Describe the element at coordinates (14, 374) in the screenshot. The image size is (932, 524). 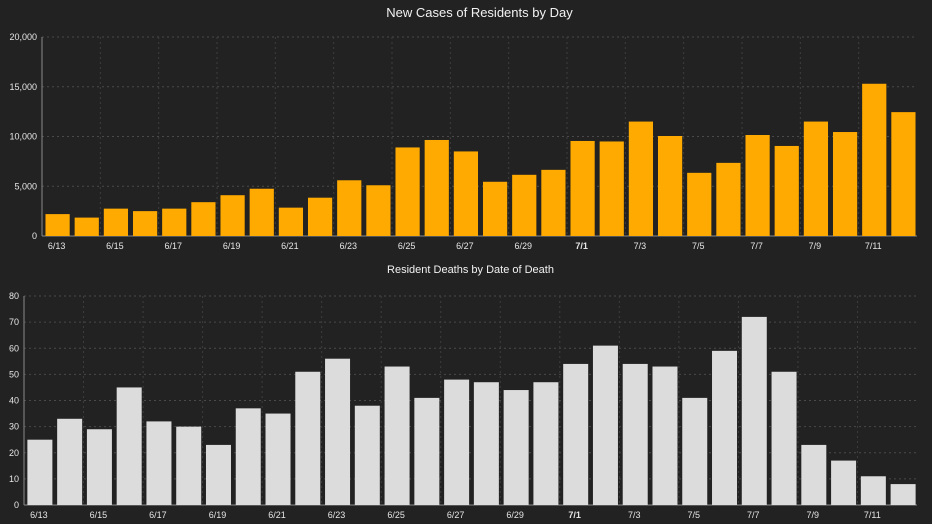
I see `deaths-y-tick-label: 50` at that location.